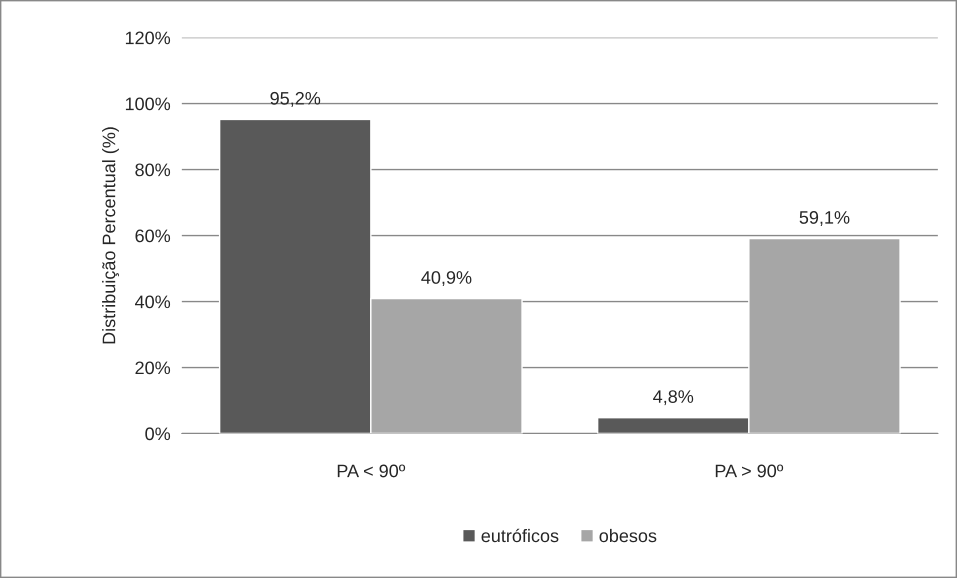 Image resolution: width=957 pixels, height=578 pixels. I want to click on y-tick-label: 80%, so click(152, 169).